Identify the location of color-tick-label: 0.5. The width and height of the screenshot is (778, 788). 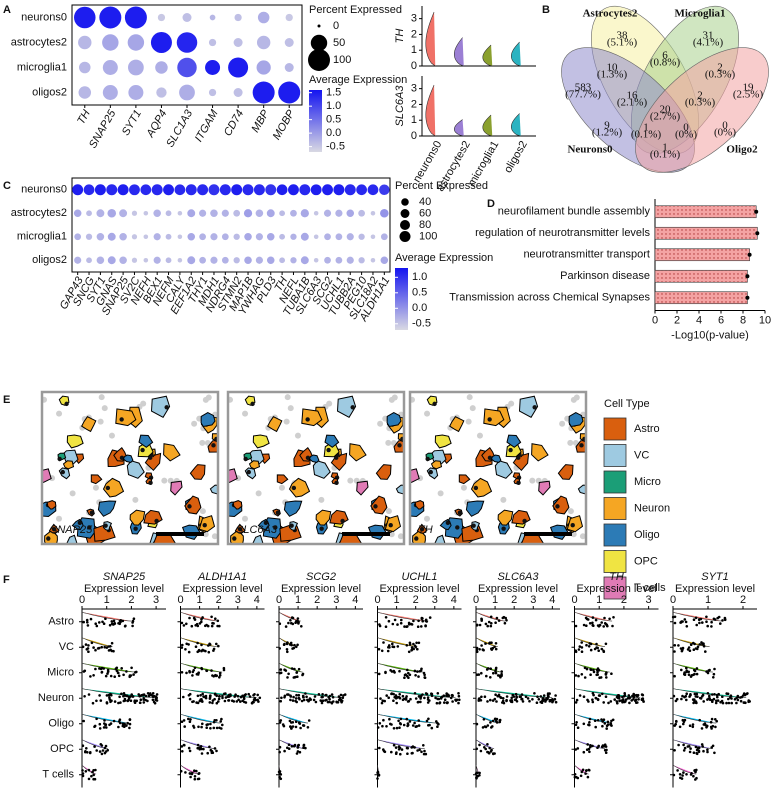
(419, 293).